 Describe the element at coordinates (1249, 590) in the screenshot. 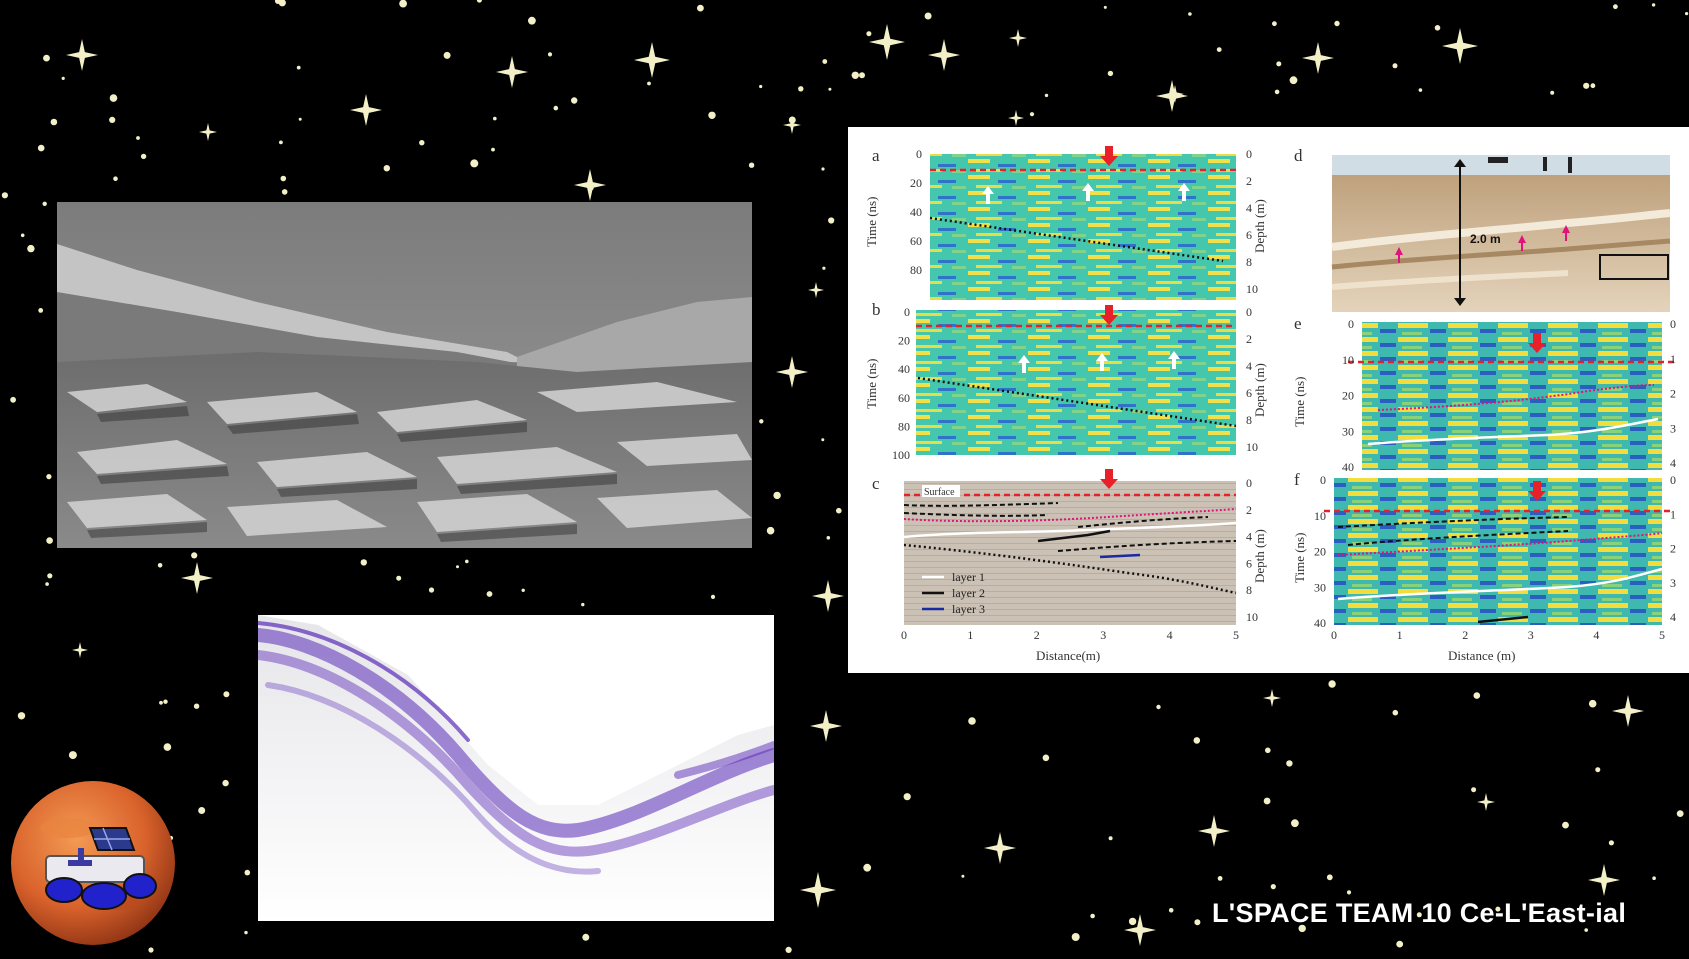

I see `axis-tick-label: 8` at that location.